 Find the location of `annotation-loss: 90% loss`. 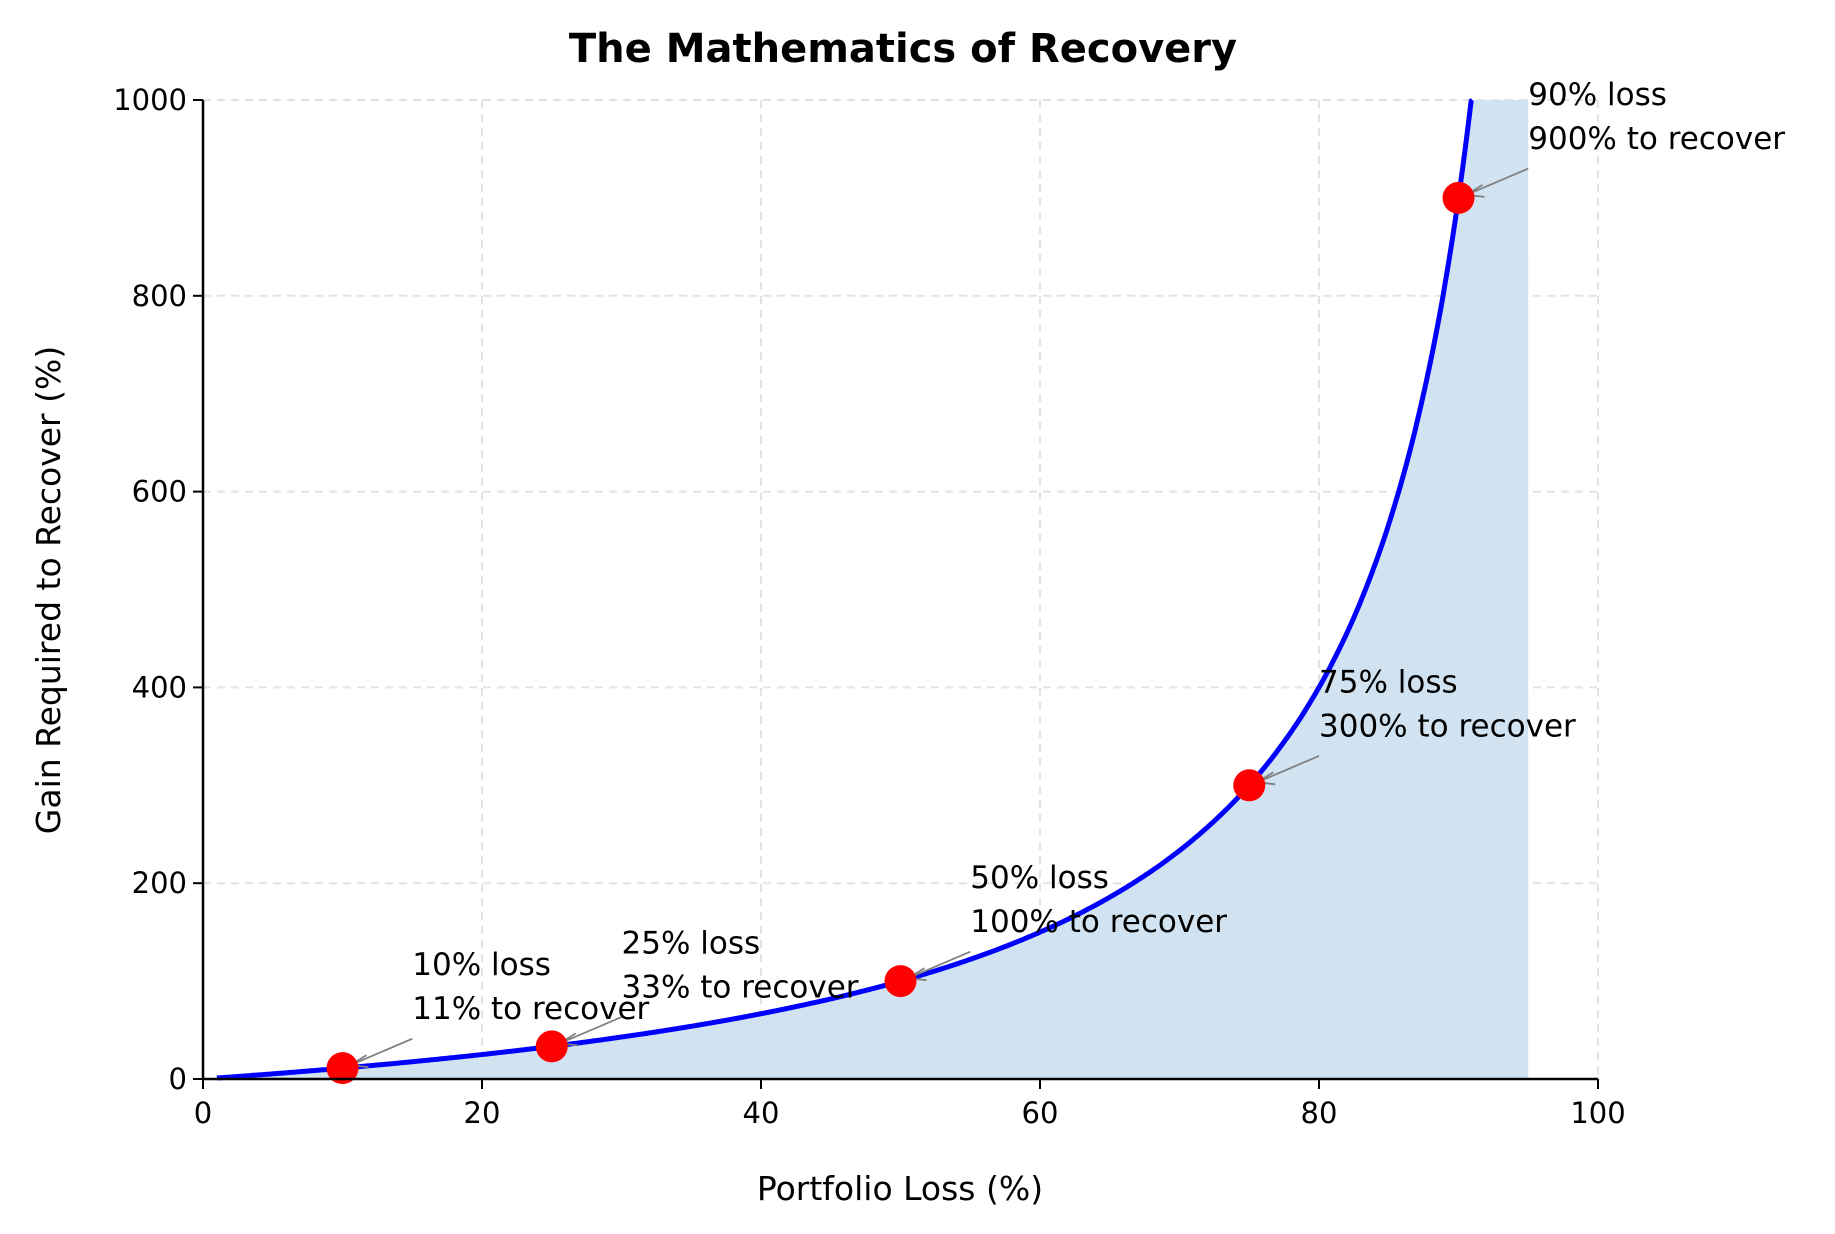

annotation-loss: 90% loss is located at coordinates (1597, 95).